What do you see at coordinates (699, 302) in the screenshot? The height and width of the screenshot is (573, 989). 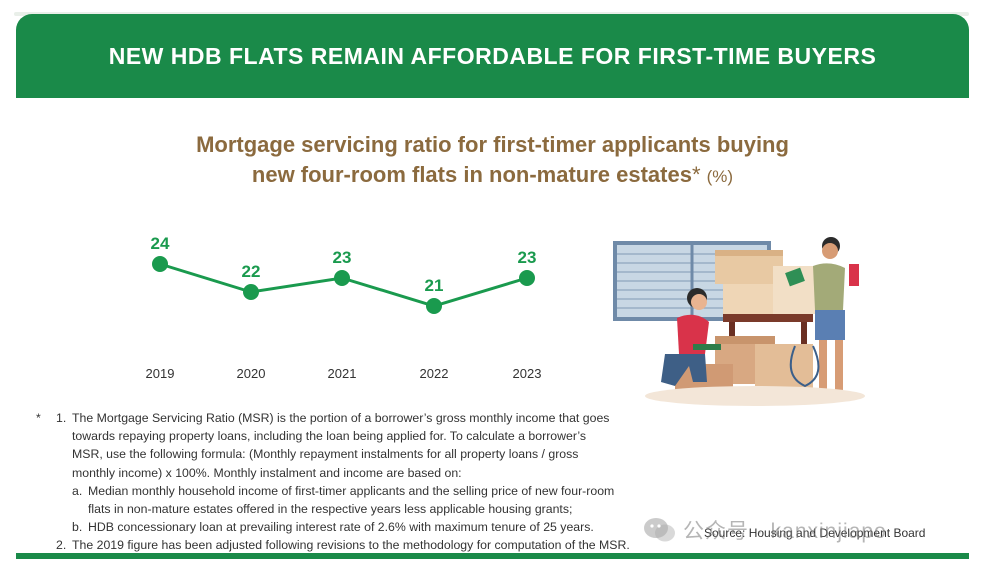 I see `woman-head` at bounding box center [699, 302].